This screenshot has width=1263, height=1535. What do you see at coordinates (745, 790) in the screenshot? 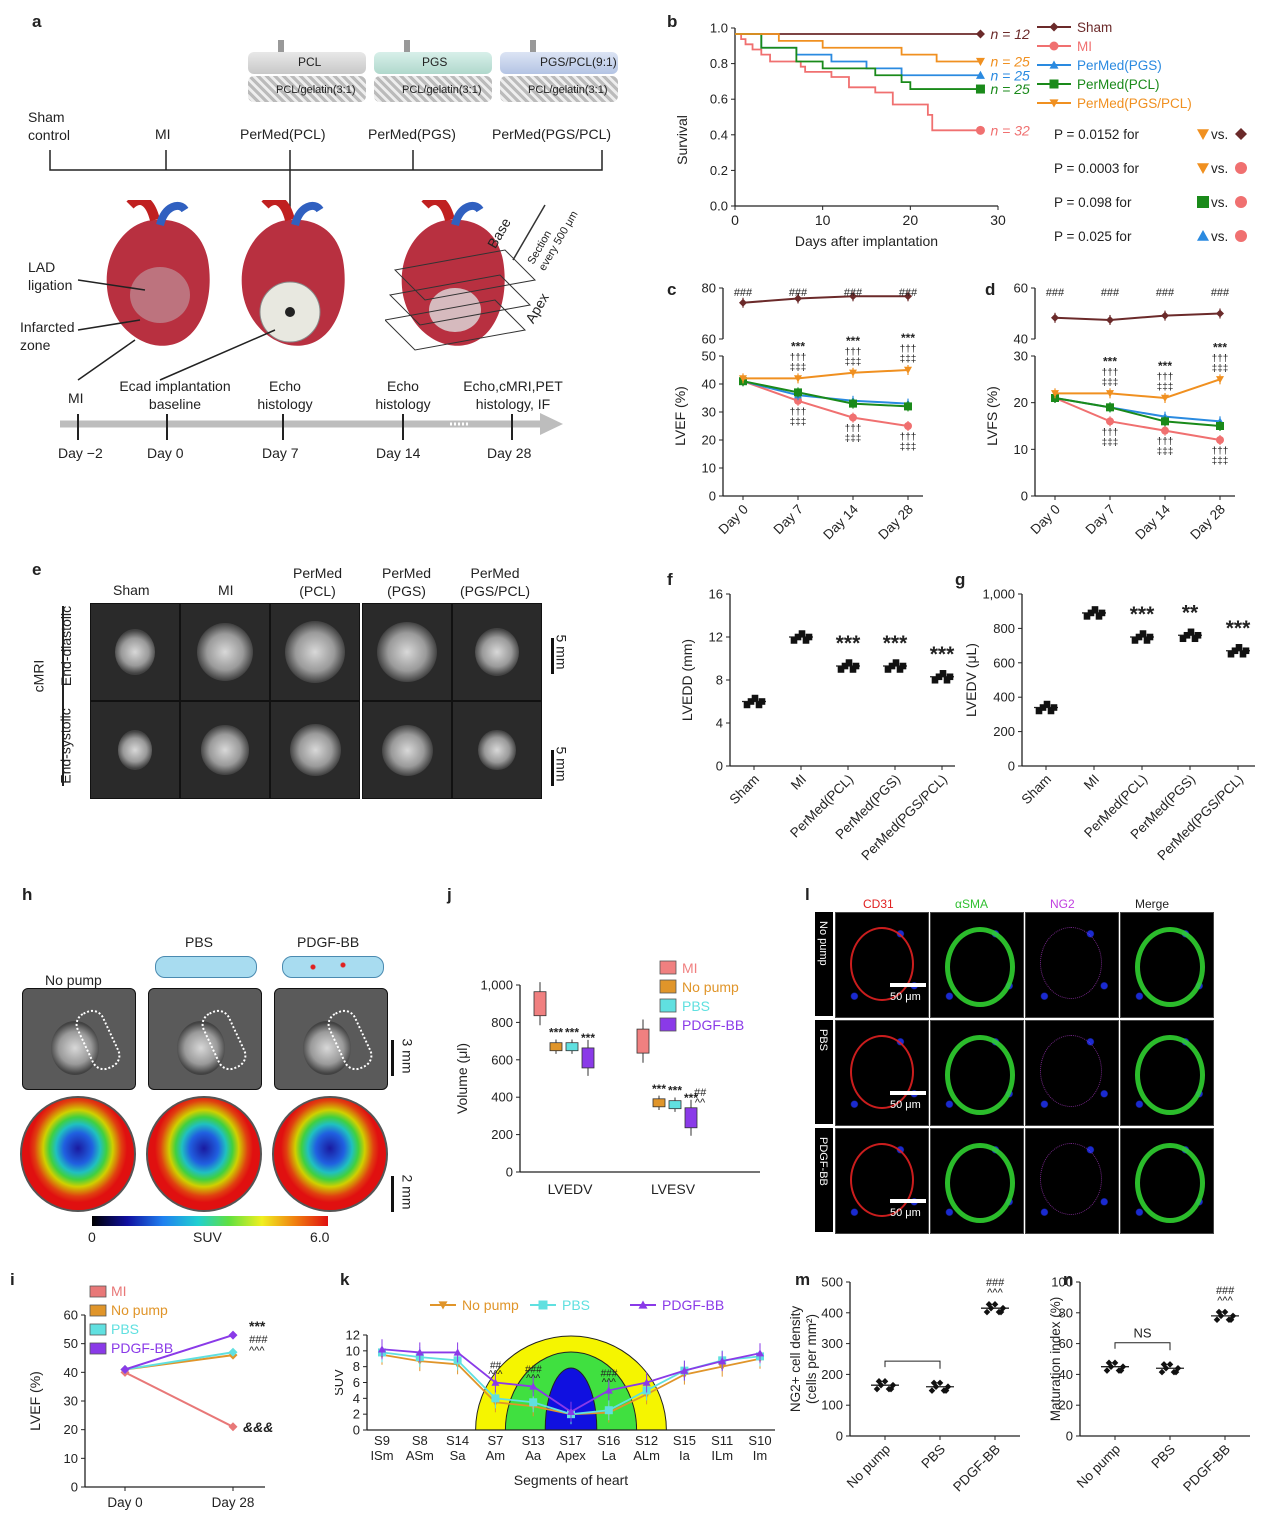
I see `chart-f-x-tick-label: Sham` at bounding box center [745, 790].